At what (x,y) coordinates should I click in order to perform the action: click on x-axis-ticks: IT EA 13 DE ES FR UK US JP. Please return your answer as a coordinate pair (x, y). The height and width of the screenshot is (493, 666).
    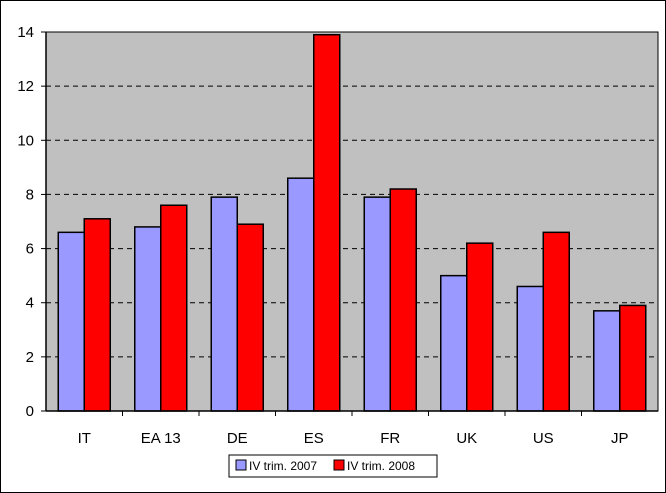
    Looking at the image, I should click on (353, 429).